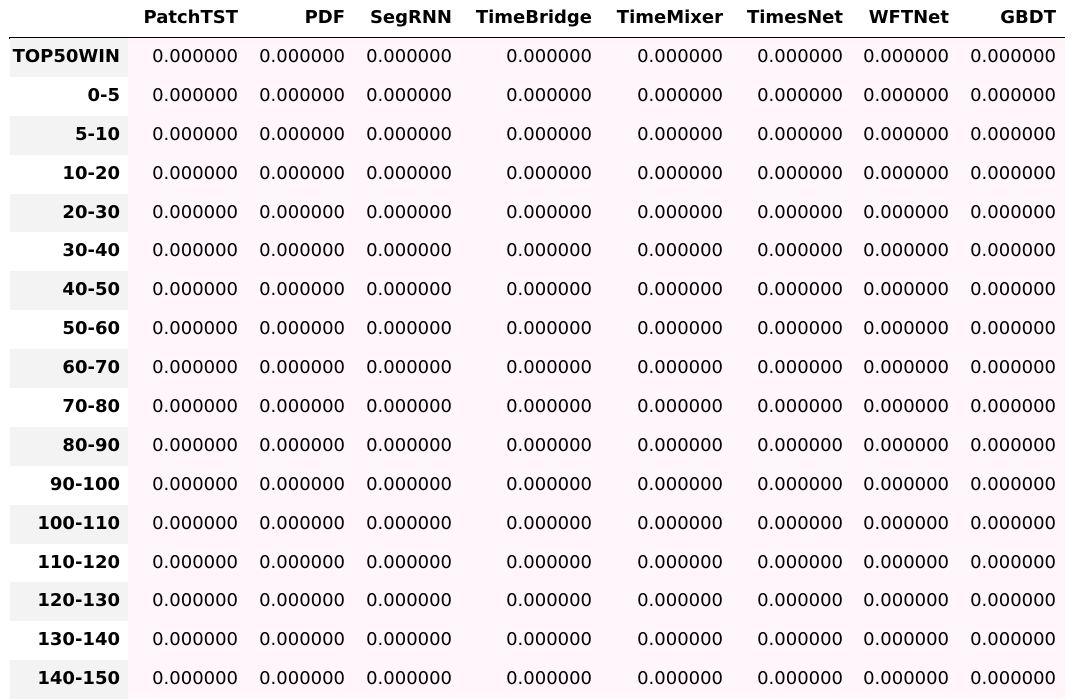 The width and height of the screenshot is (1073, 700). Describe the element at coordinates (91, 251) in the screenshot. I see `row-index-label: 30-40` at that location.